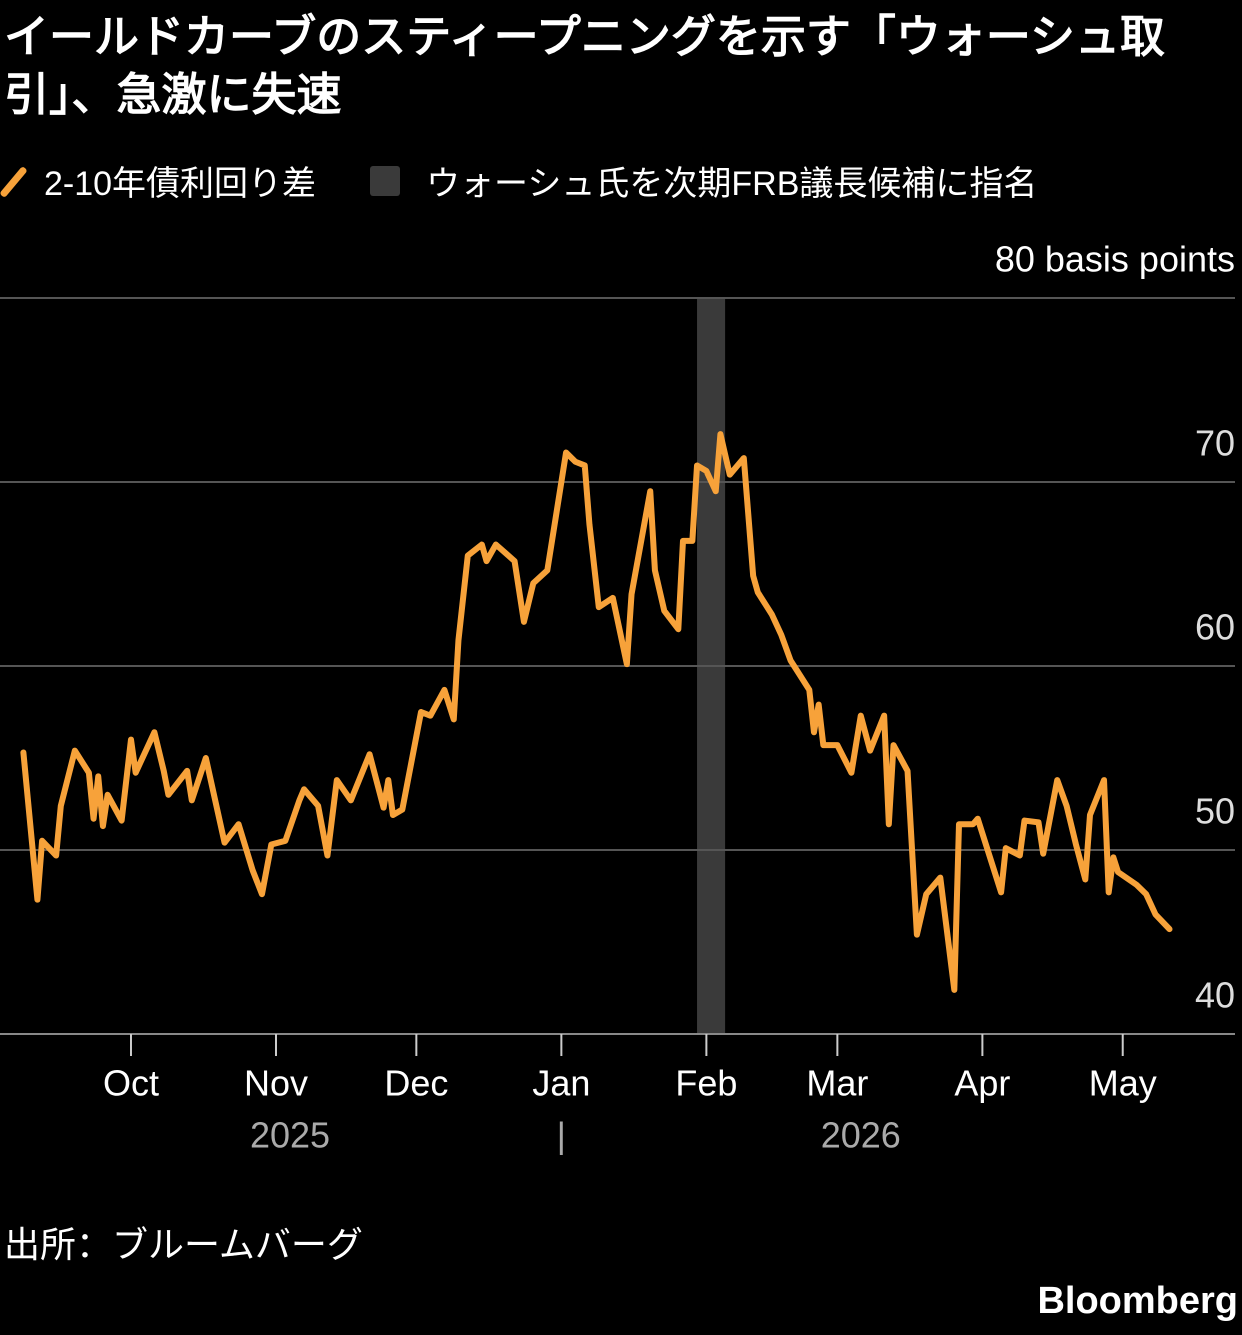 This screenshot has height=1335, width=1242. What do you see at coordinates (1215, 627) in the screenshot?
I see `y-tick-label: 60` at bounding box center [1215, 627].